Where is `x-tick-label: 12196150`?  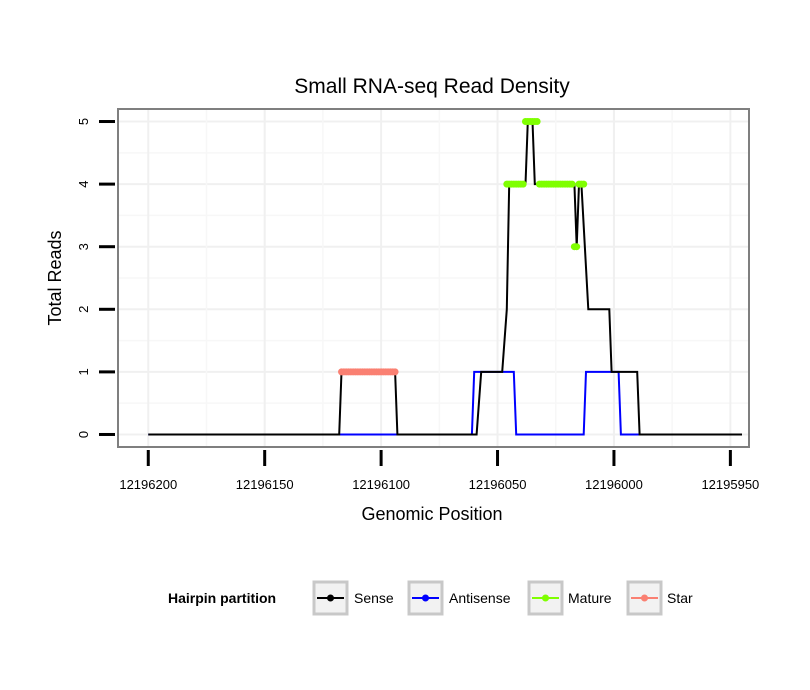
x-tick-label: 12196150 is located at coordinates (265, 484).